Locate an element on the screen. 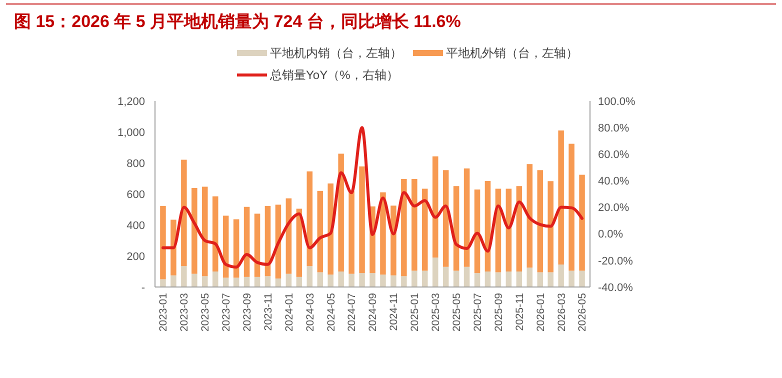  y-tick-label: 200 is located at coordinates (135, 256).